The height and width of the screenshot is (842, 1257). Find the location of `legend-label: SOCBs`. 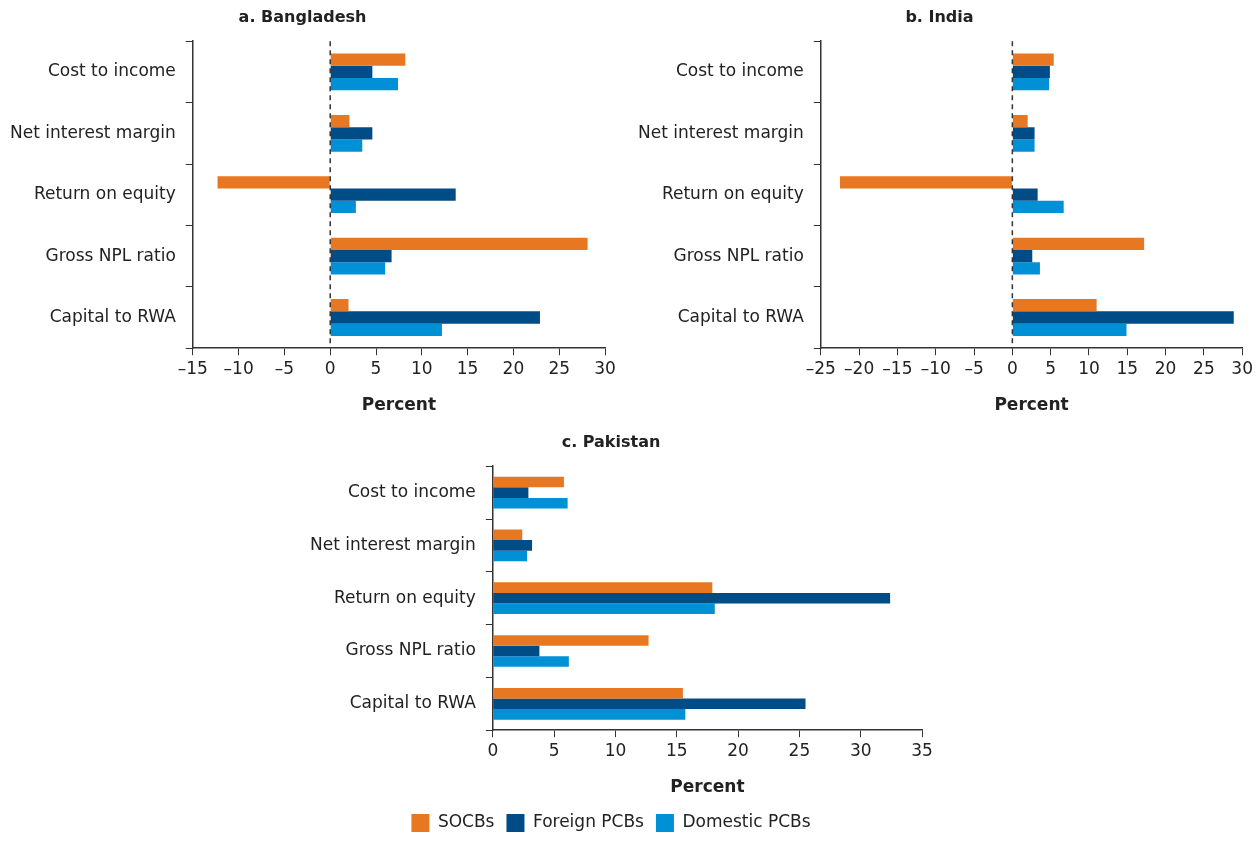

legend-label: SOCBs is located at coordinates (466, 821).